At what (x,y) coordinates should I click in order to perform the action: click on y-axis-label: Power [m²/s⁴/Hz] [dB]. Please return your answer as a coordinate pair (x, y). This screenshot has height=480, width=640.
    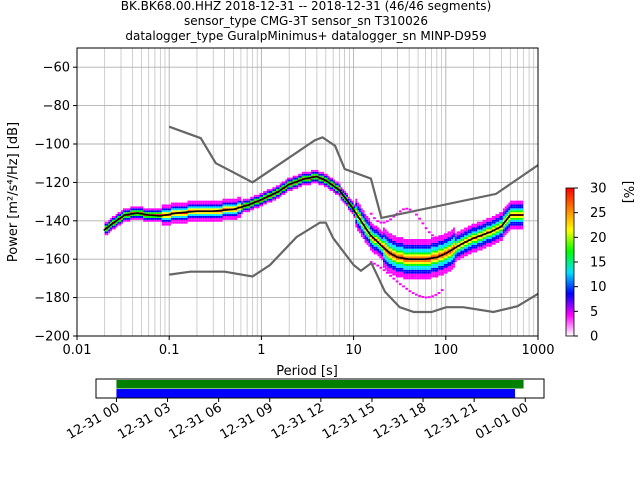
    Looking at the image, I should click on (13, 192).